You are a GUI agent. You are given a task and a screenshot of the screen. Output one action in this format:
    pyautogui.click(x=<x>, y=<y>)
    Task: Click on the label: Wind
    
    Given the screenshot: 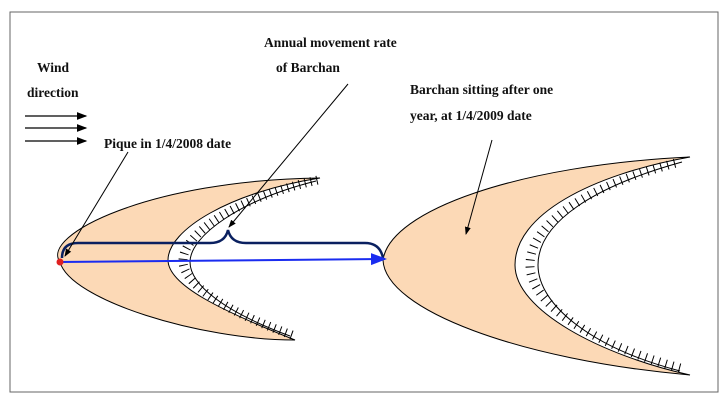 What is the action you would take?
    pyautogui.click(x=53, y=67)
    